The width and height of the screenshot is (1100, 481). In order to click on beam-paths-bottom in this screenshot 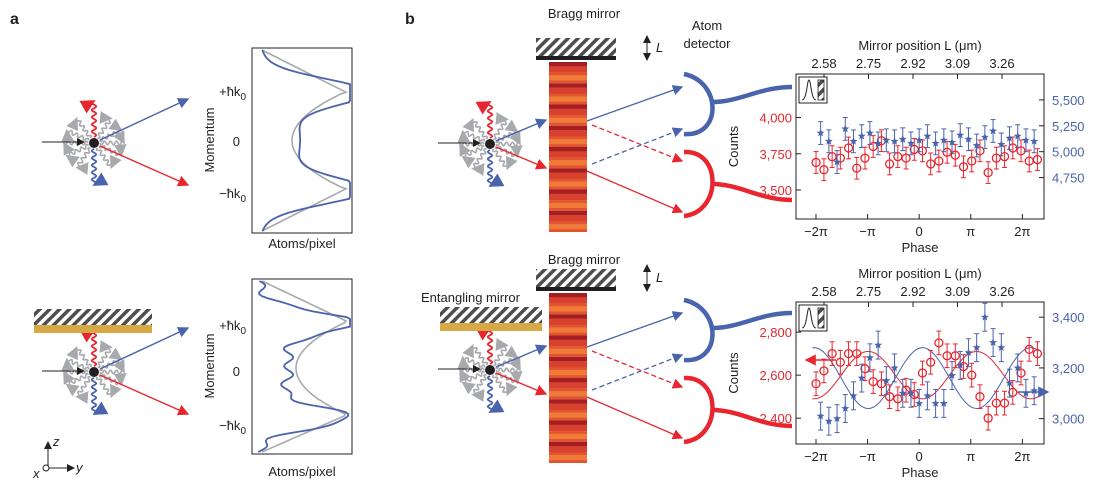, I will do `click(689, 371)`.